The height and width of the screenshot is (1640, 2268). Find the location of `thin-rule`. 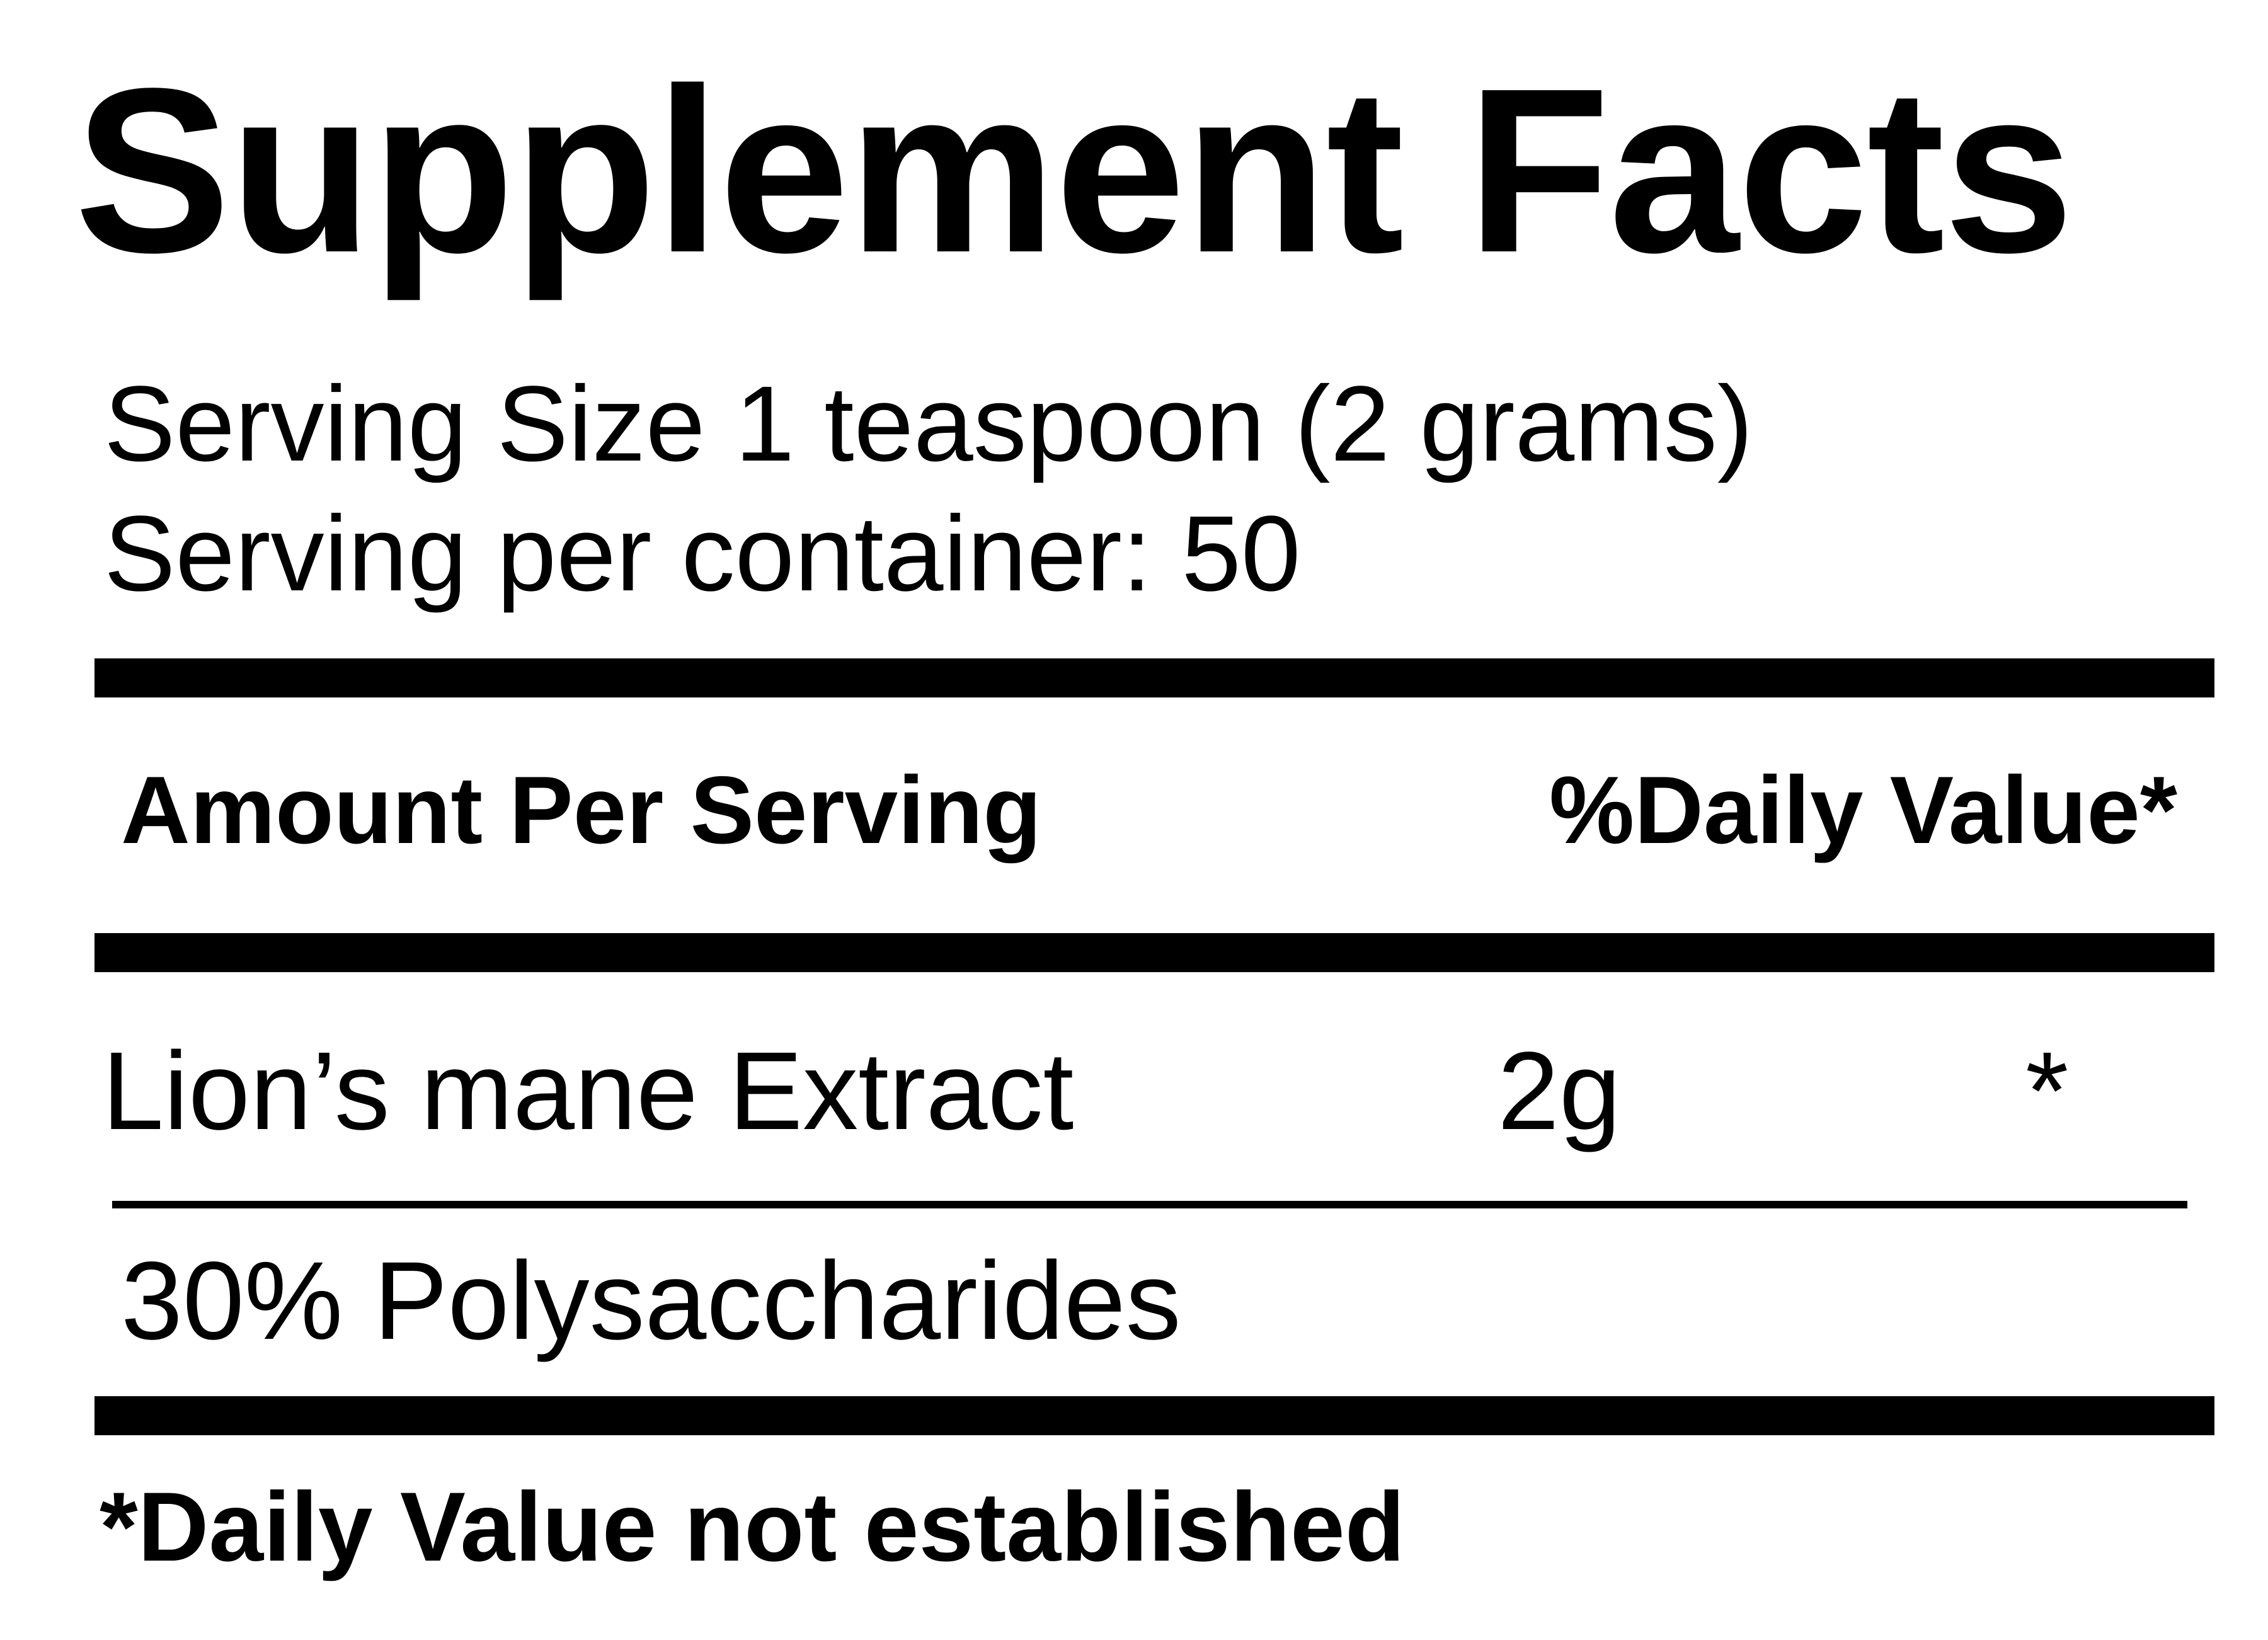

thin-rule is located at coordinates (1149, 1204).